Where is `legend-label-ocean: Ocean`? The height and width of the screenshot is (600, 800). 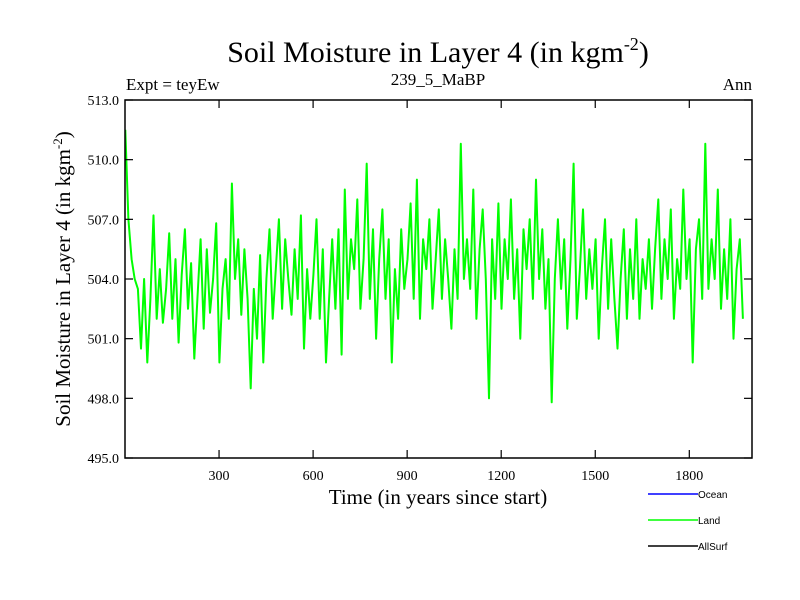
legend-label-ocean: Ocean is located at coordinates (712, 495).